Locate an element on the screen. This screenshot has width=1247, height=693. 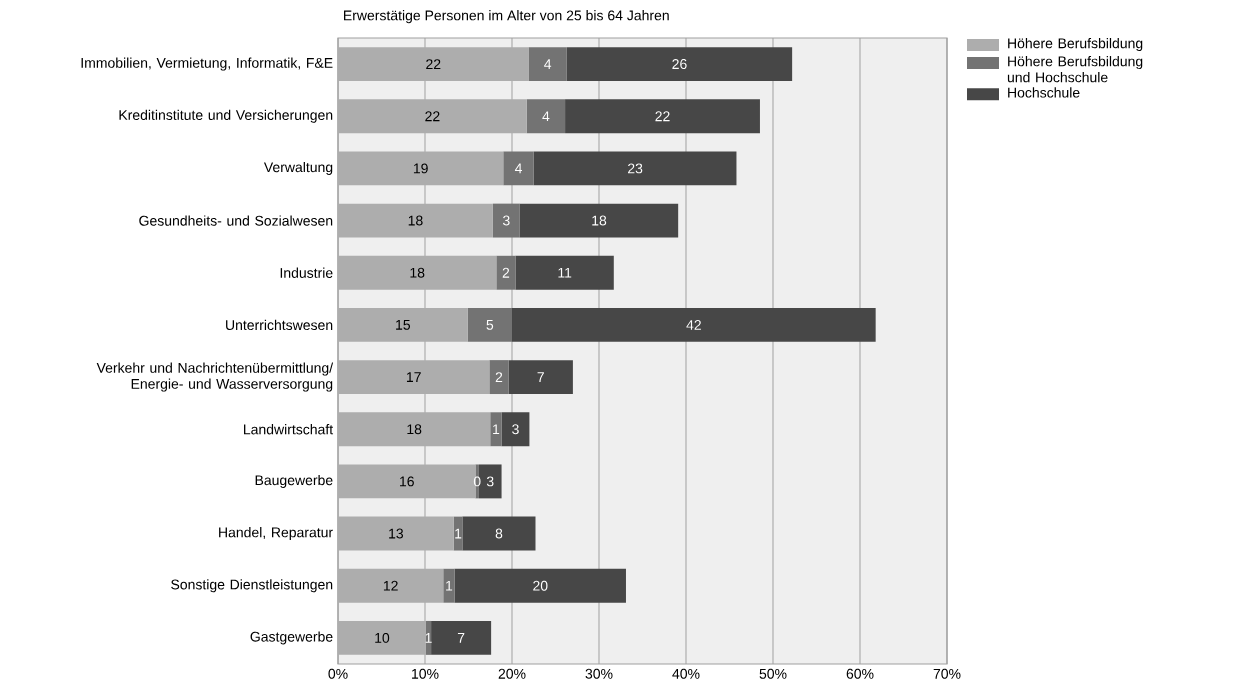
x-tick-label: 0% is located at coordinates (338, 673).